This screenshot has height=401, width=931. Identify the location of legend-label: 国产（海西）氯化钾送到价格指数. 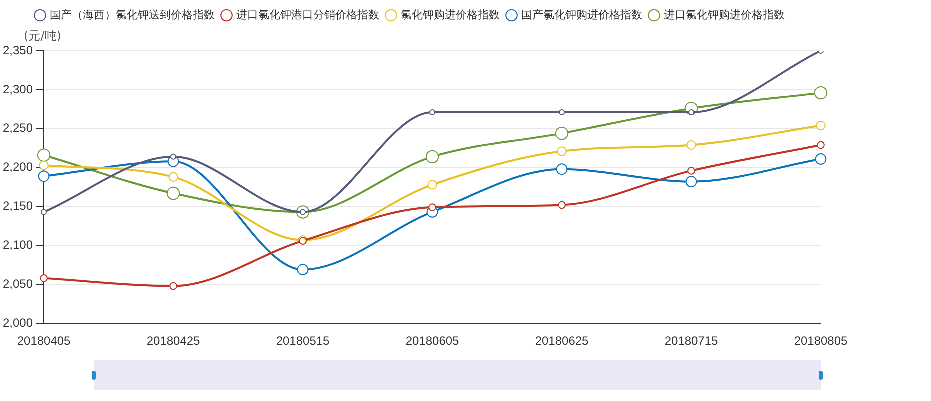
(132, 15).